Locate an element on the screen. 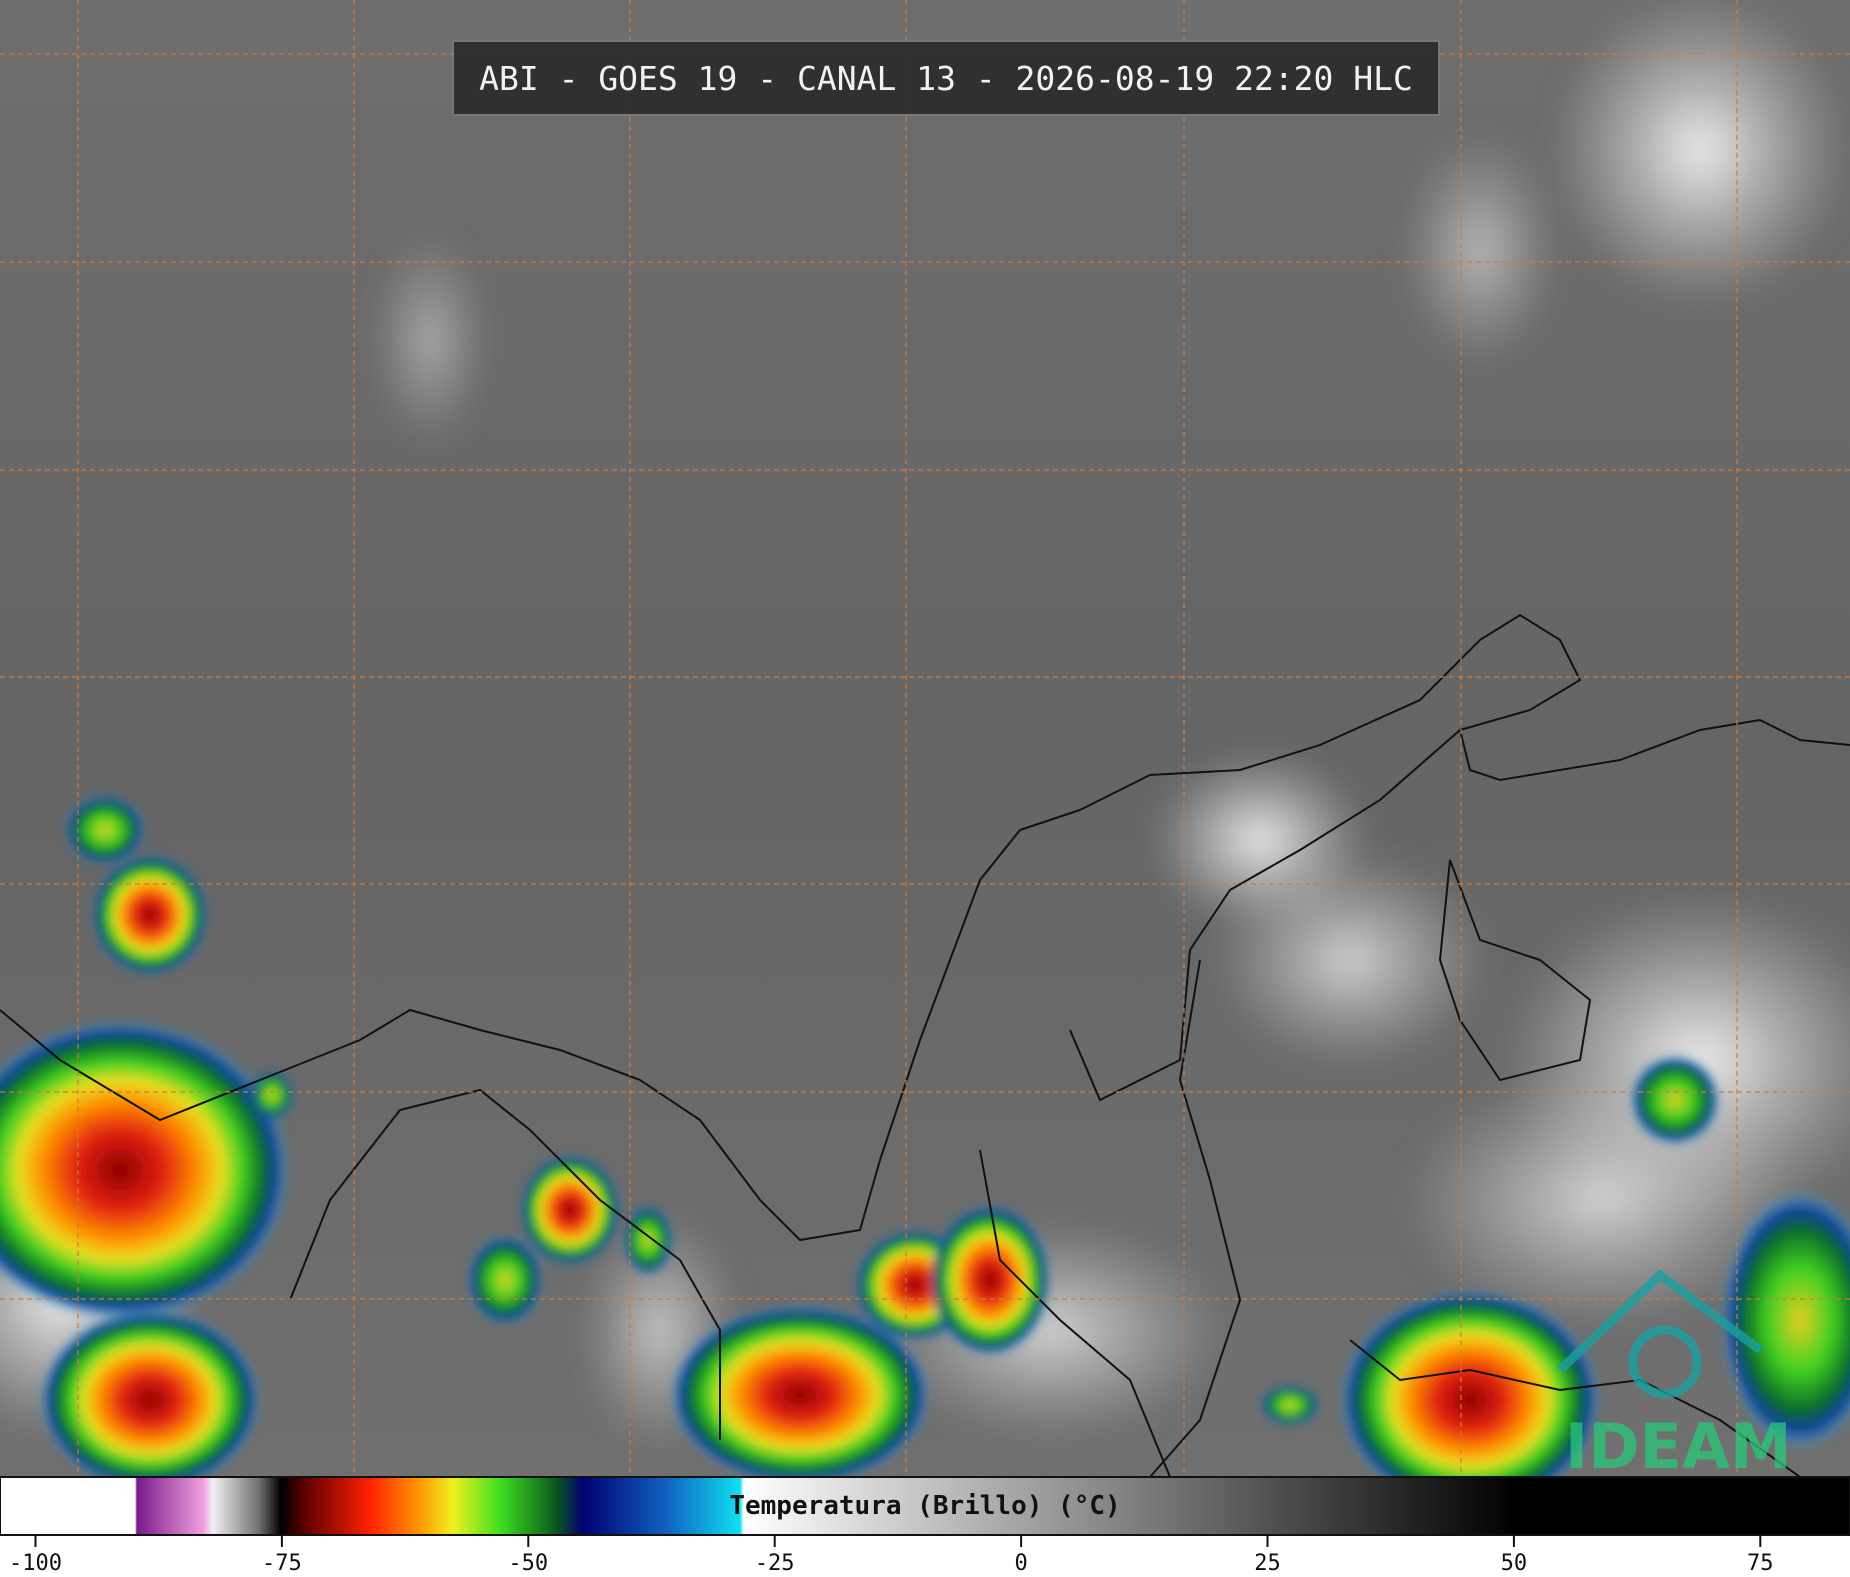  colorbar-tick-label: -25 is located at coordinates (775, 1563).